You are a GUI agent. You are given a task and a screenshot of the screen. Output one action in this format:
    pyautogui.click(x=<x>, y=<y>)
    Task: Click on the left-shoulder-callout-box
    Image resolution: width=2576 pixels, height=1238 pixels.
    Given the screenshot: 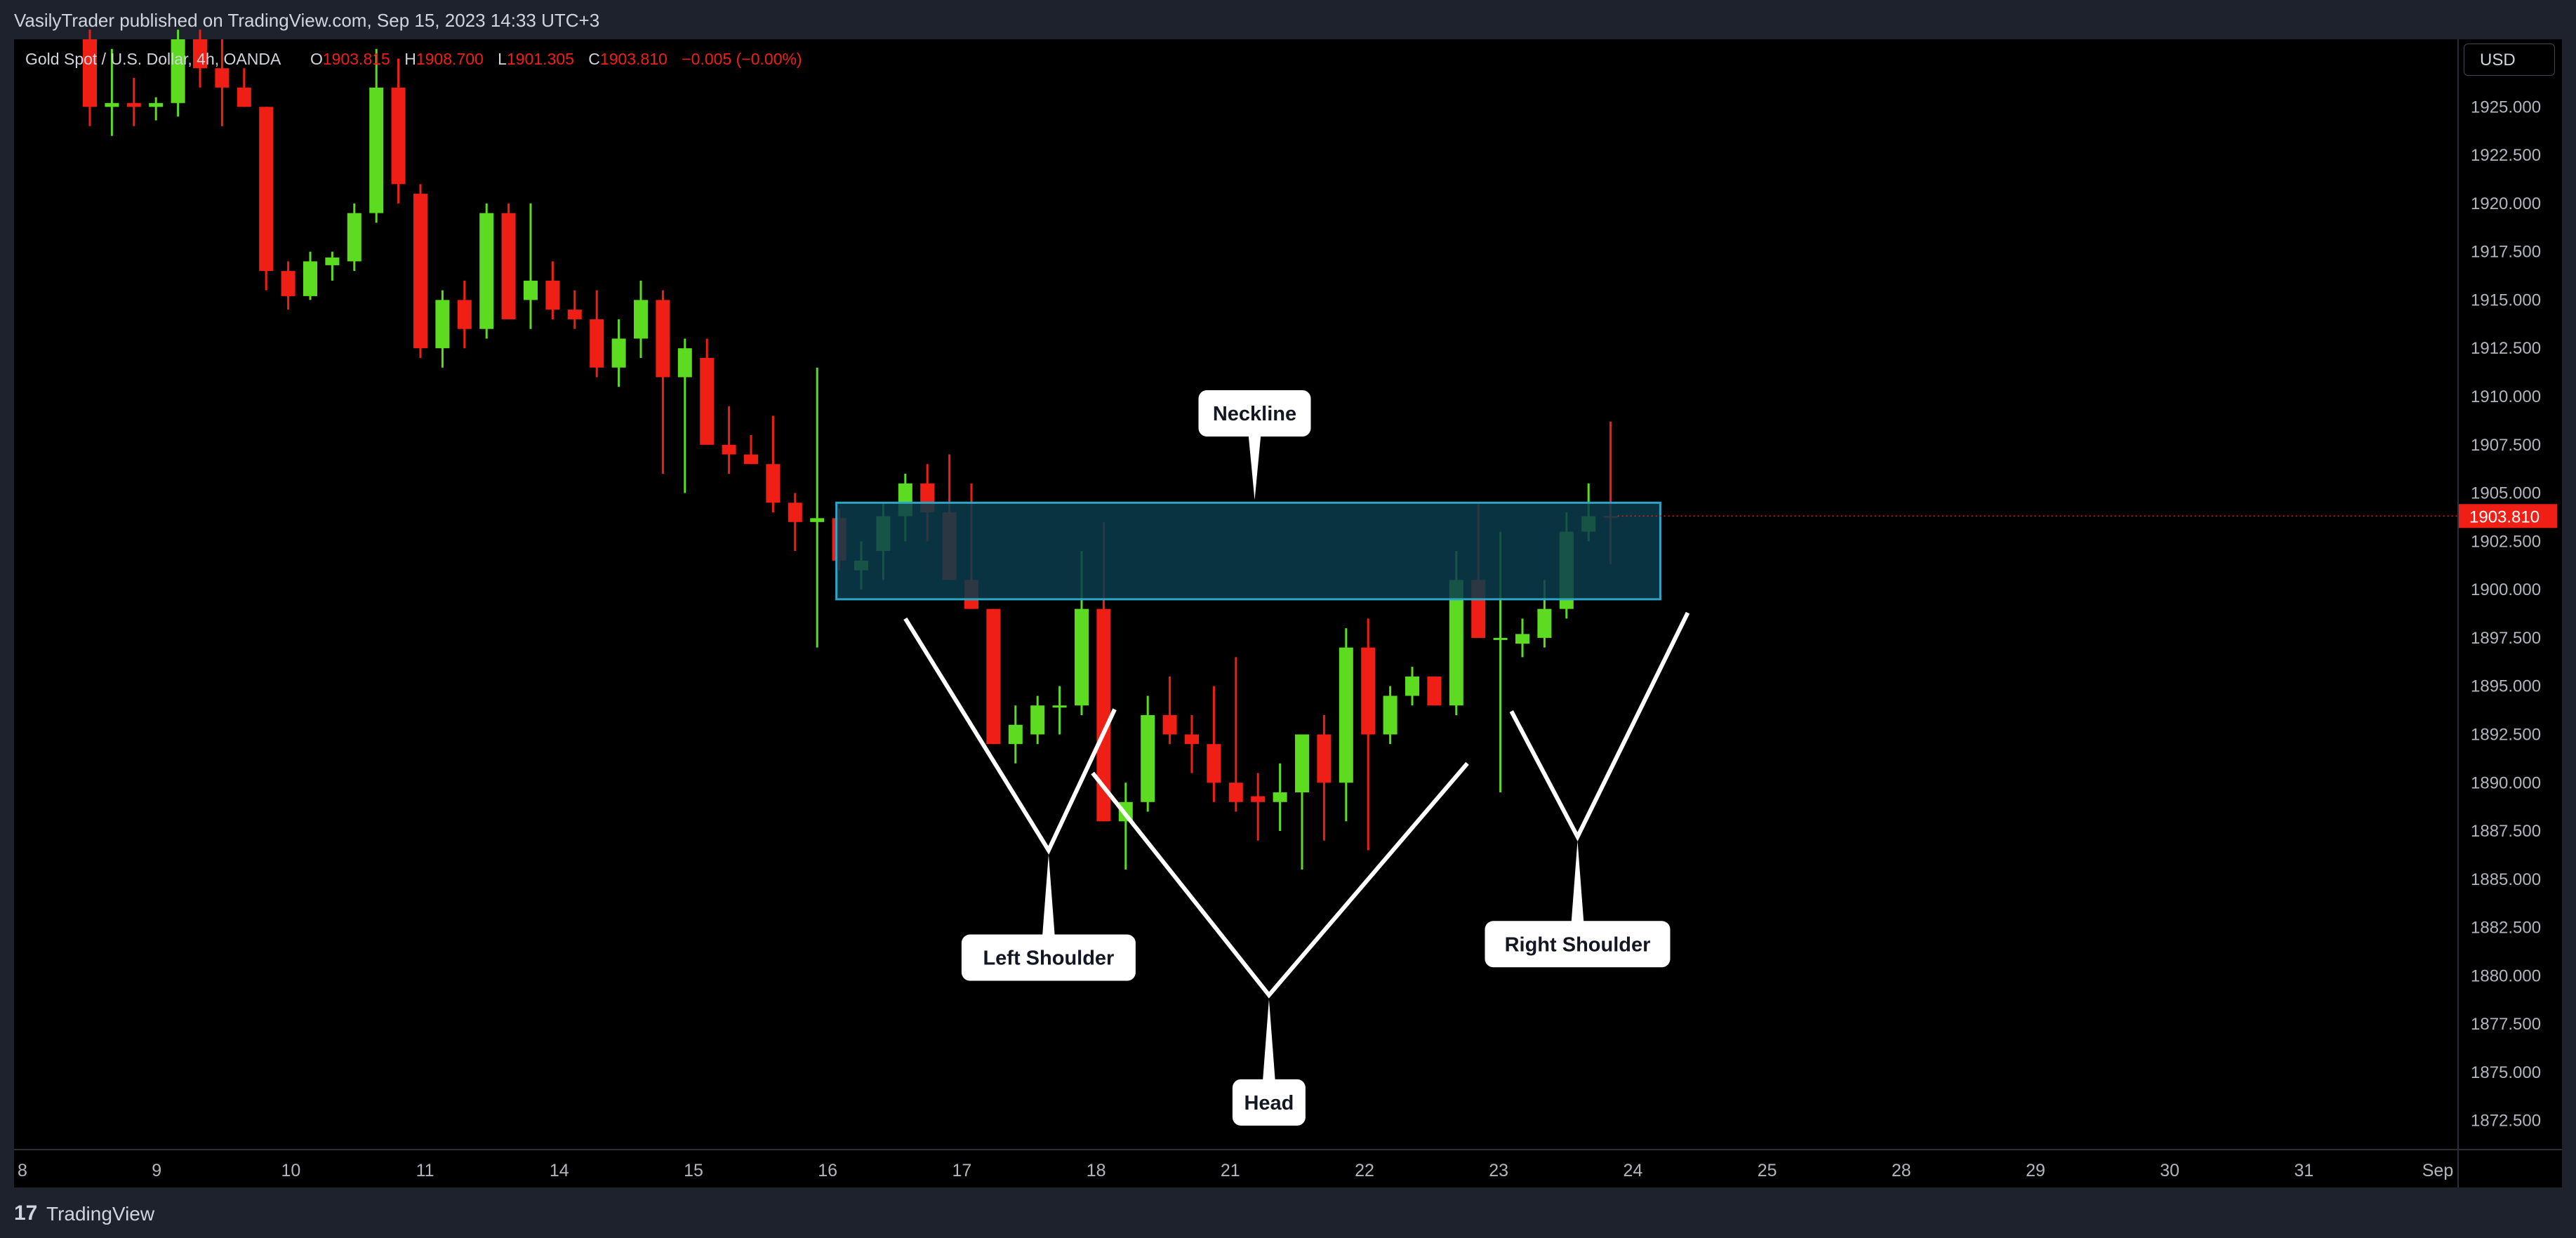 What is the action you would take?
    pyautogui.click(x=1048, y=957)
    